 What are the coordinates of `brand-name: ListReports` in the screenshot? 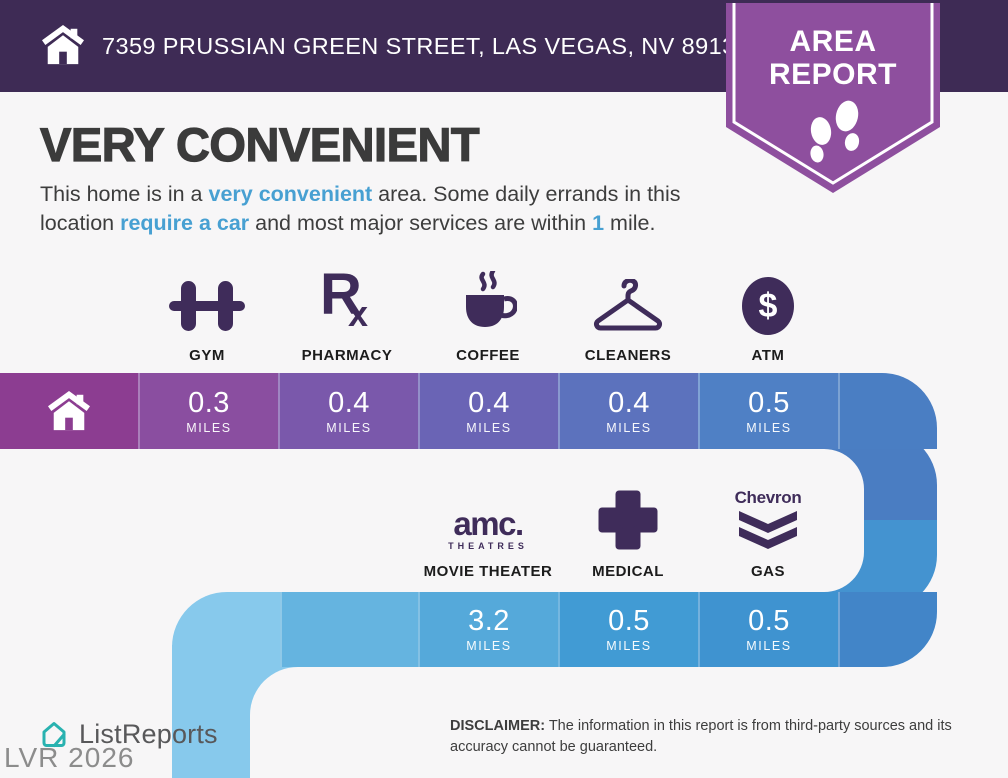 It's located at (148, 733).